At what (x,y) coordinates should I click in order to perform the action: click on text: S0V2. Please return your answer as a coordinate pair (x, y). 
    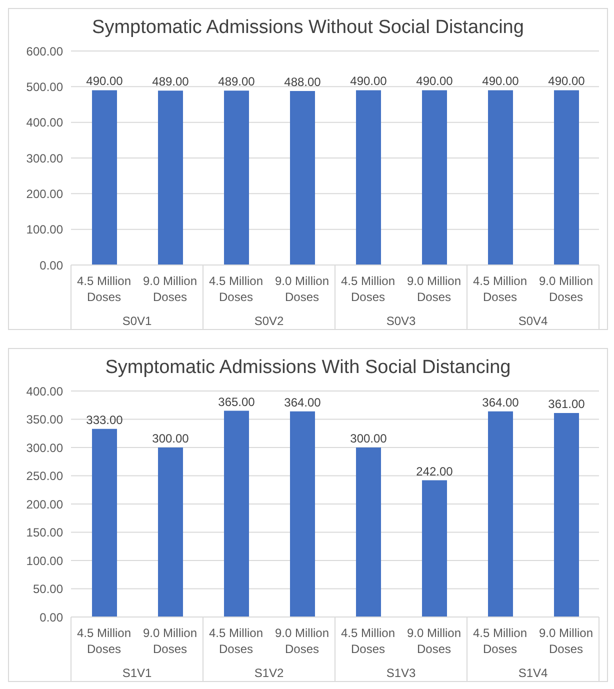
    Looking at the image, I should click on (269, 321).